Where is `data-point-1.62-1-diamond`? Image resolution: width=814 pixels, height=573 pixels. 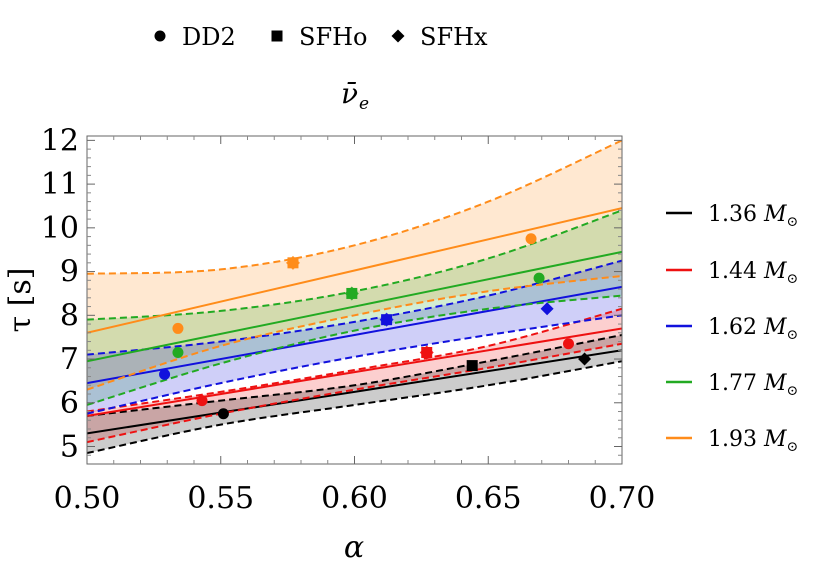 data-point-1.62-1-diamond is located at coordinates (386, 319).